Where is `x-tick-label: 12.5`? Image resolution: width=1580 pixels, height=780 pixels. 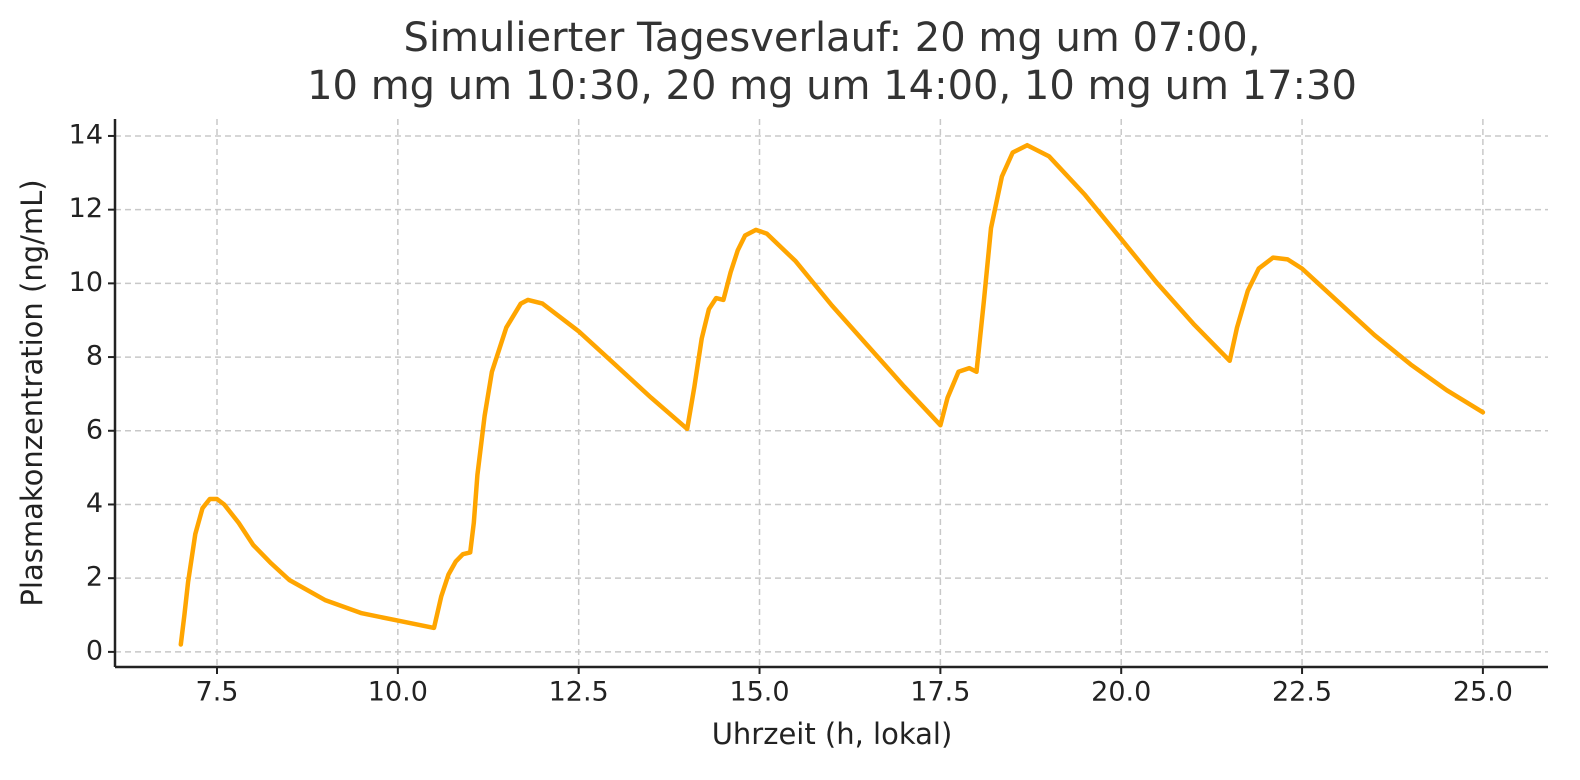 x-tick-label: 12.5 is located at coordinates (579, 692).